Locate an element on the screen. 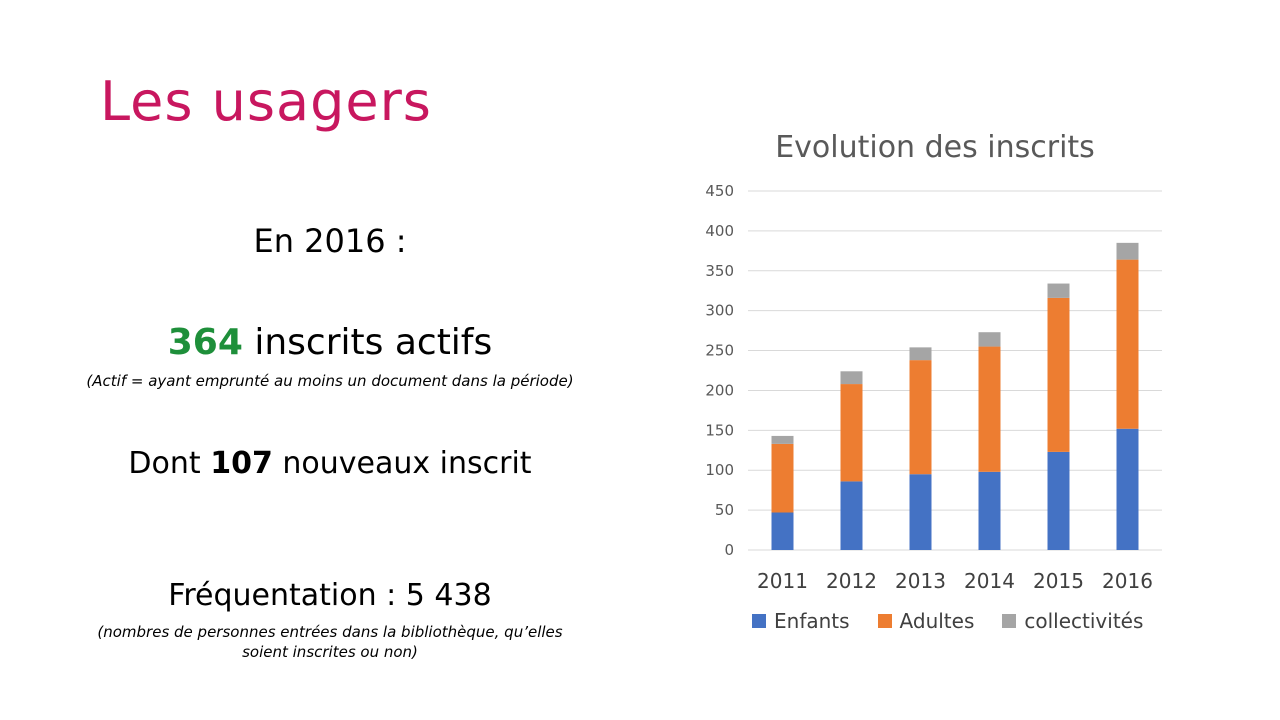  frequentation-line: Fréquentation : 5 438 is located at coordinates (330, 595).